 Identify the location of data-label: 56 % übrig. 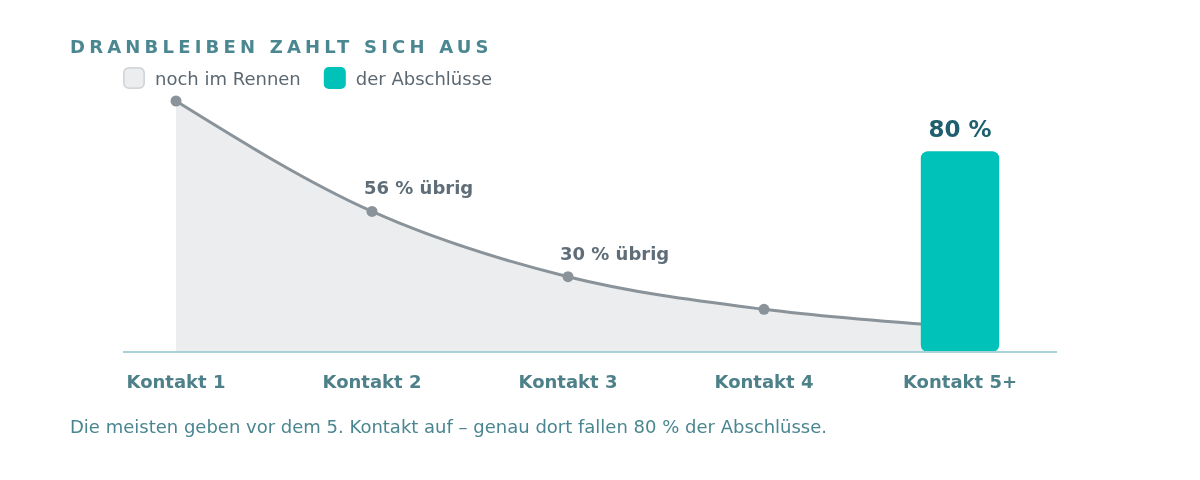
(419, 188).